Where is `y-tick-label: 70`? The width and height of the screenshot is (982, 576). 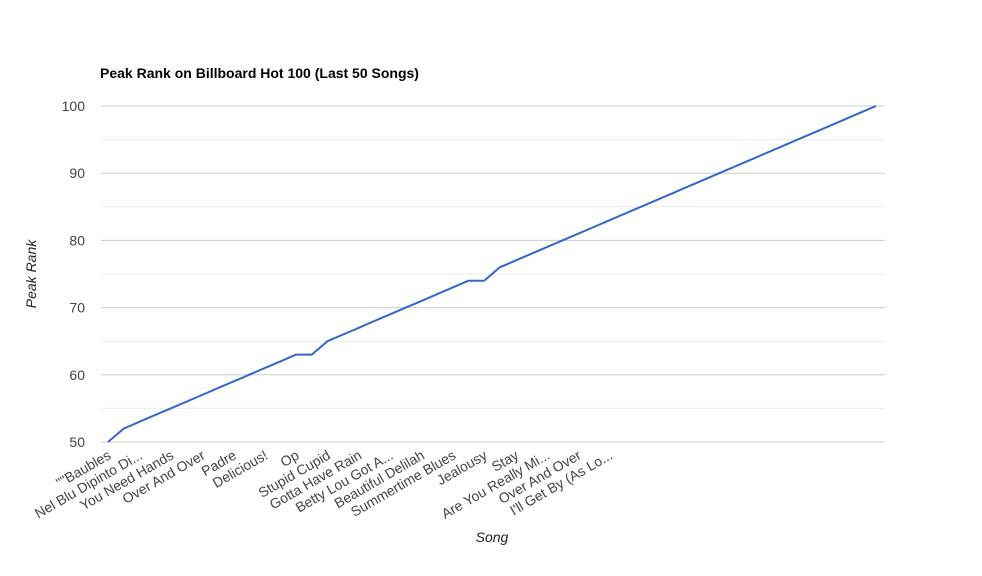
y-tick-label: 70 is located at coordinates (77, 308).